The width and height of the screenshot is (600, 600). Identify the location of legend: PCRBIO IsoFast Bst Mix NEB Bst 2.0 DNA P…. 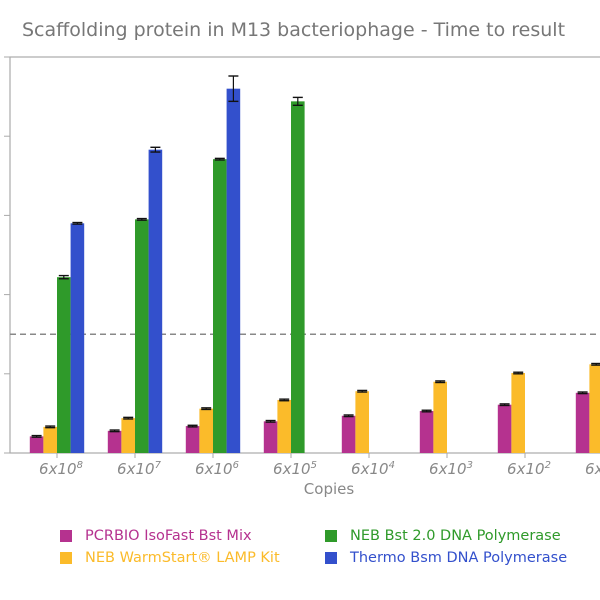
(330, 547).